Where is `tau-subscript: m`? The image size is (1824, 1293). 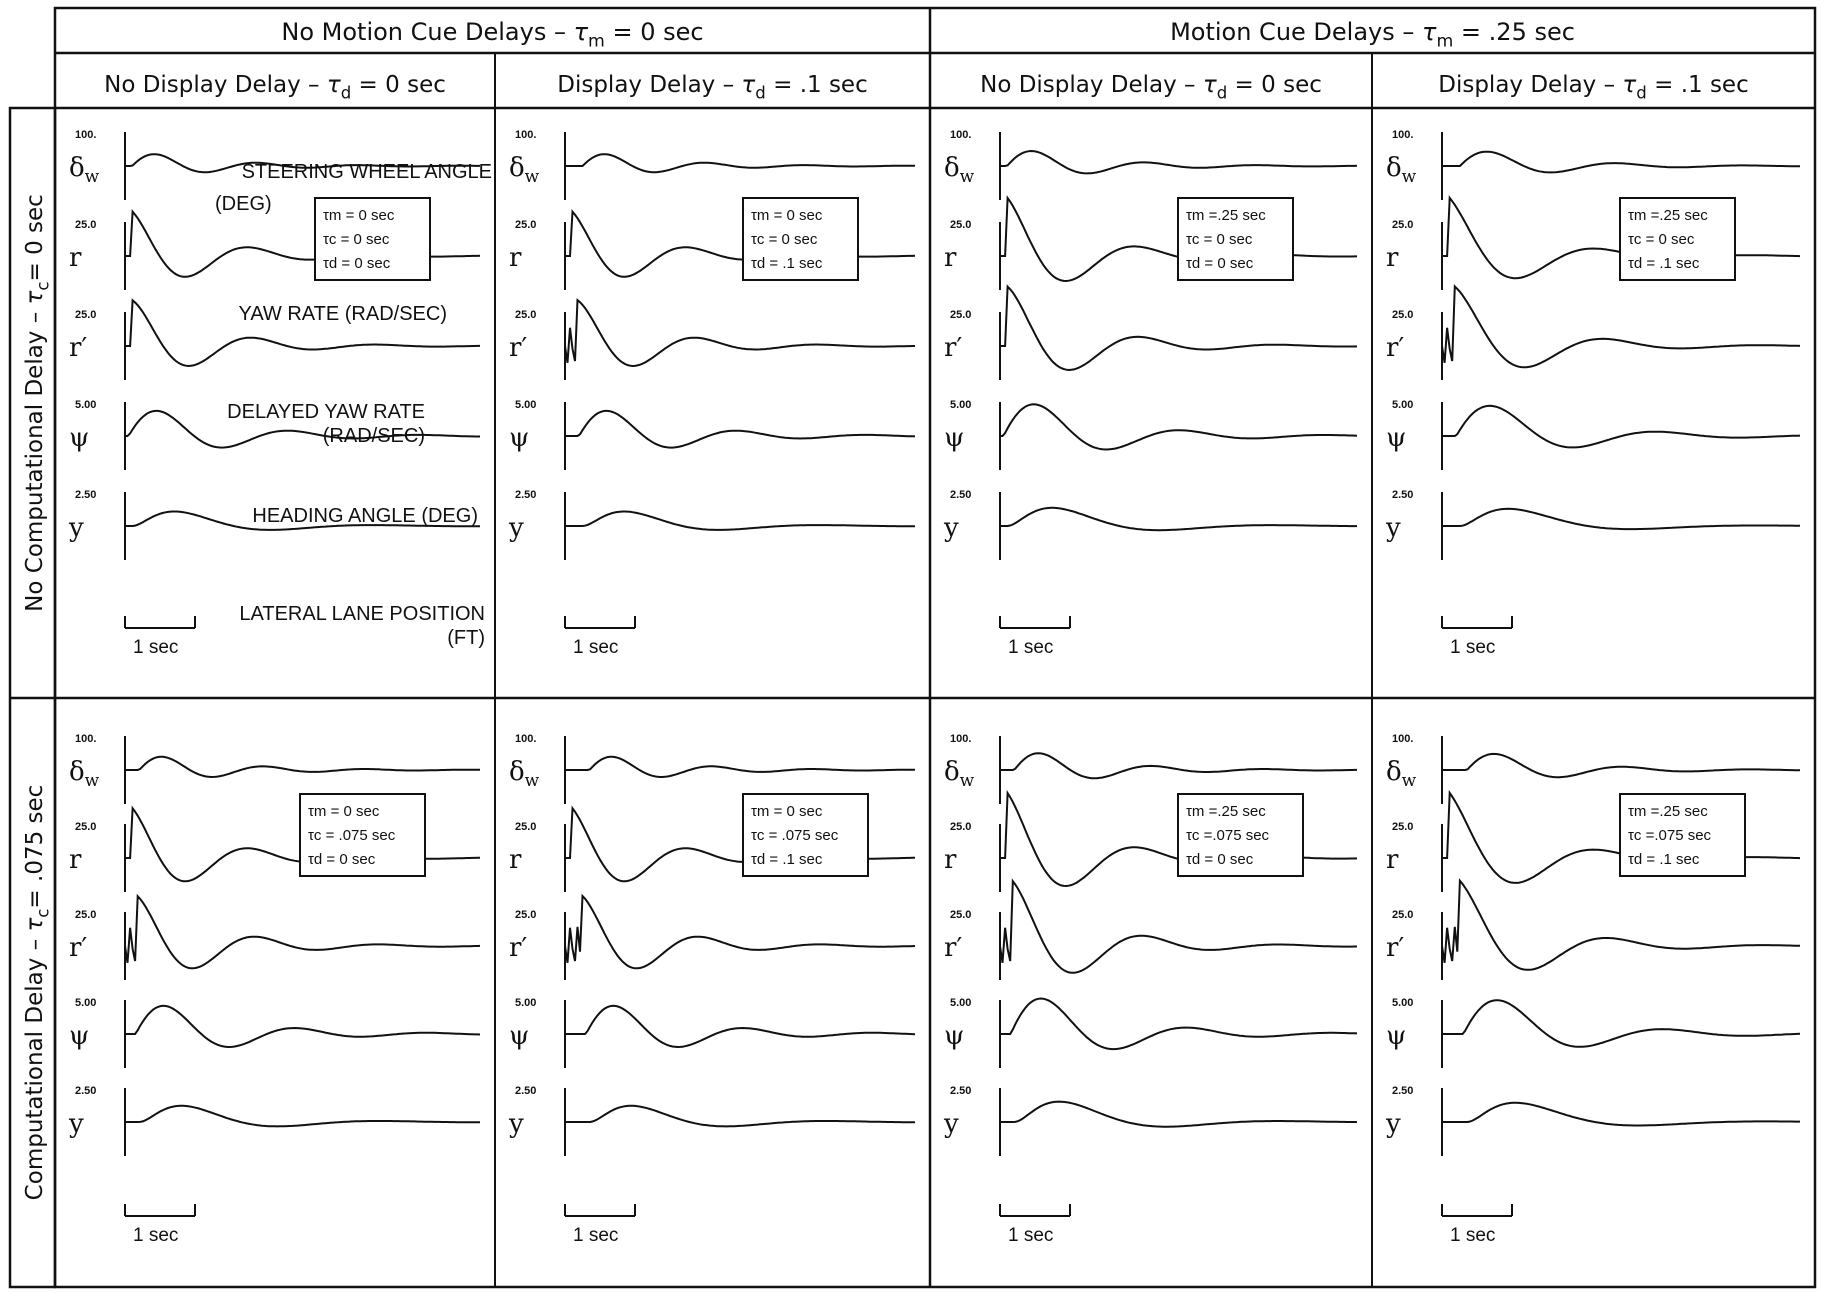 tau-subscript: m is located at coordinates (596, 42).